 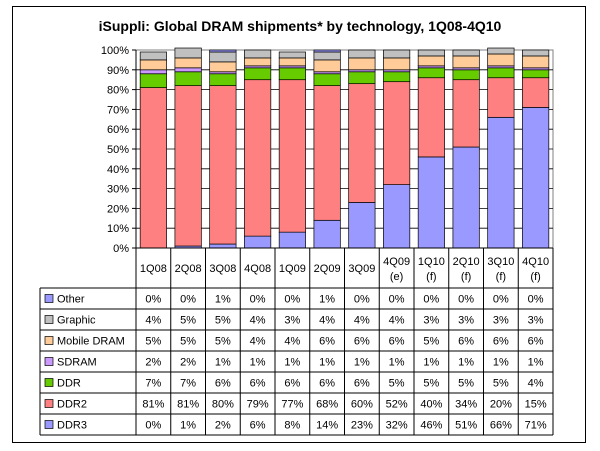 What do you see at coordinates (292, 405) in the screenshot?
I see `data-value: 77%` at bounding box center [292, 405].